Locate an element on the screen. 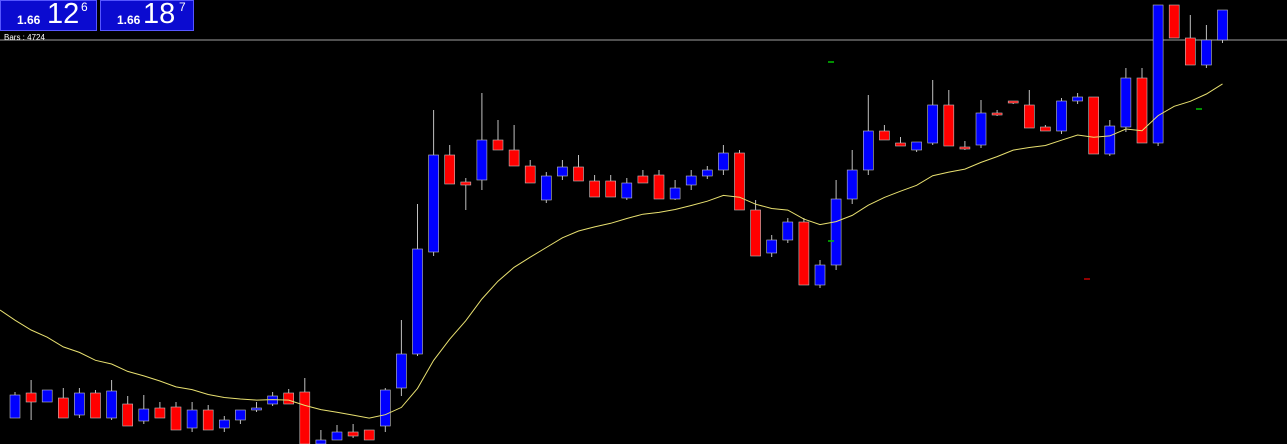 The image size is (1287, 444). bid-price-box: 1.66 12 6 is located at coordinates (48, 15).